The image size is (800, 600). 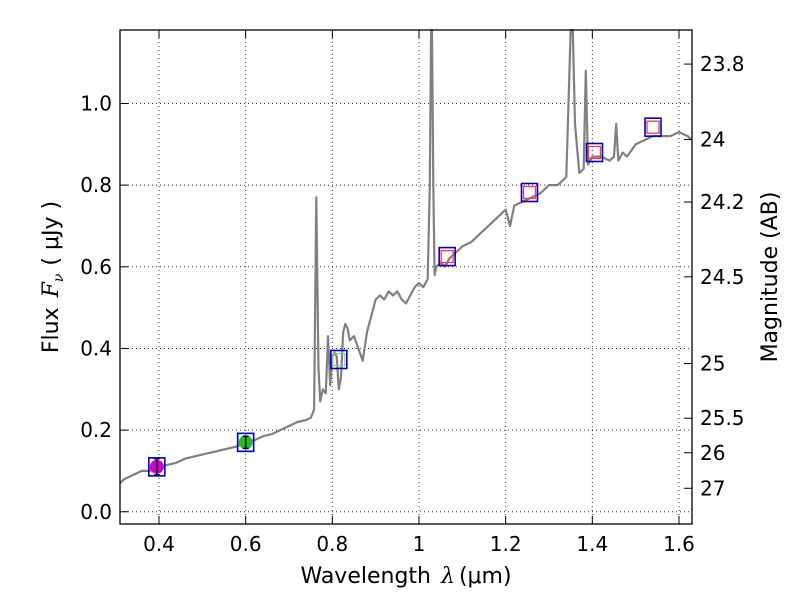 What do you see at coordinates (712, 139) in the screenshot?
I see `y2-tick-label: 24` at bounding box center [712, 139].